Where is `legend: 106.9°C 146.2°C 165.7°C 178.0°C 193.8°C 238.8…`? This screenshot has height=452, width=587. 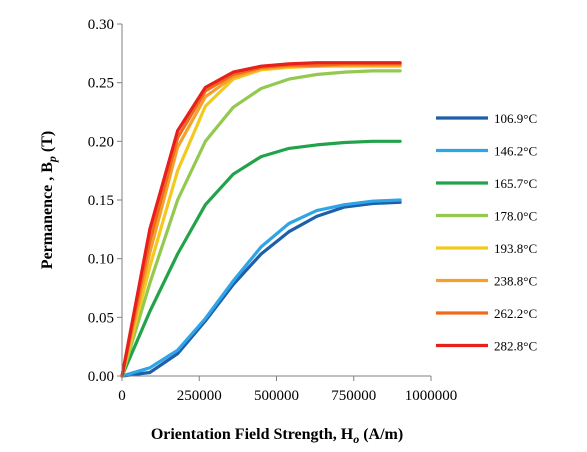 legend: 106.9°C 146.2°C 165.7°C 178.0°C 193.8°C 238.8… is located at coordinates (486, 232).